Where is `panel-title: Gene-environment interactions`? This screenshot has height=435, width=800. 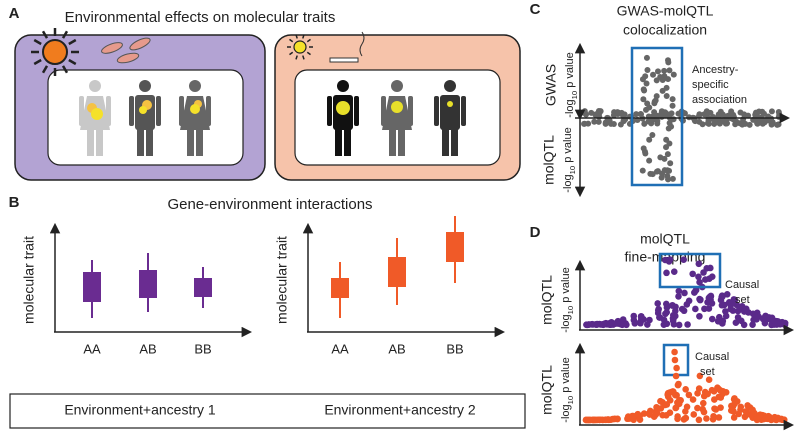 panel-title: Gene-environment interactions is located at coordinates (269, 204).